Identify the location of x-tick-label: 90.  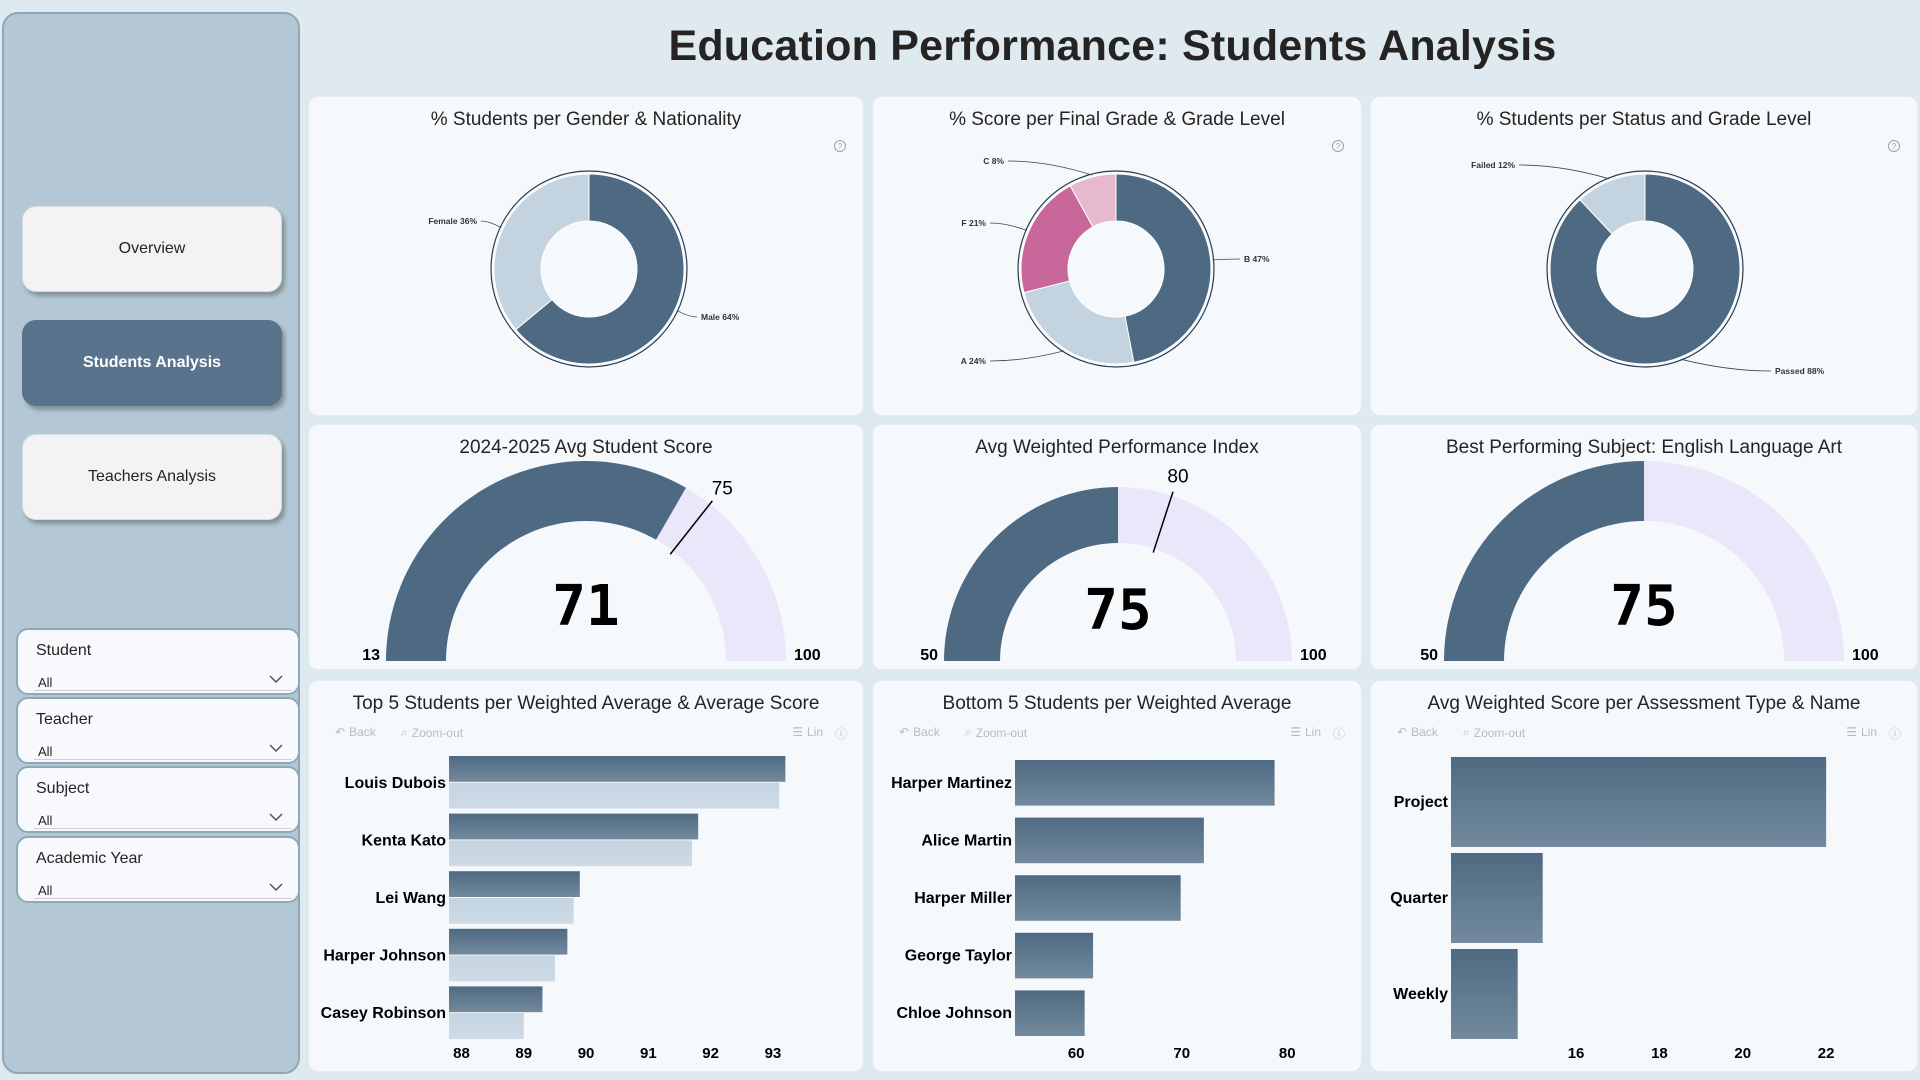
(586, 1053).